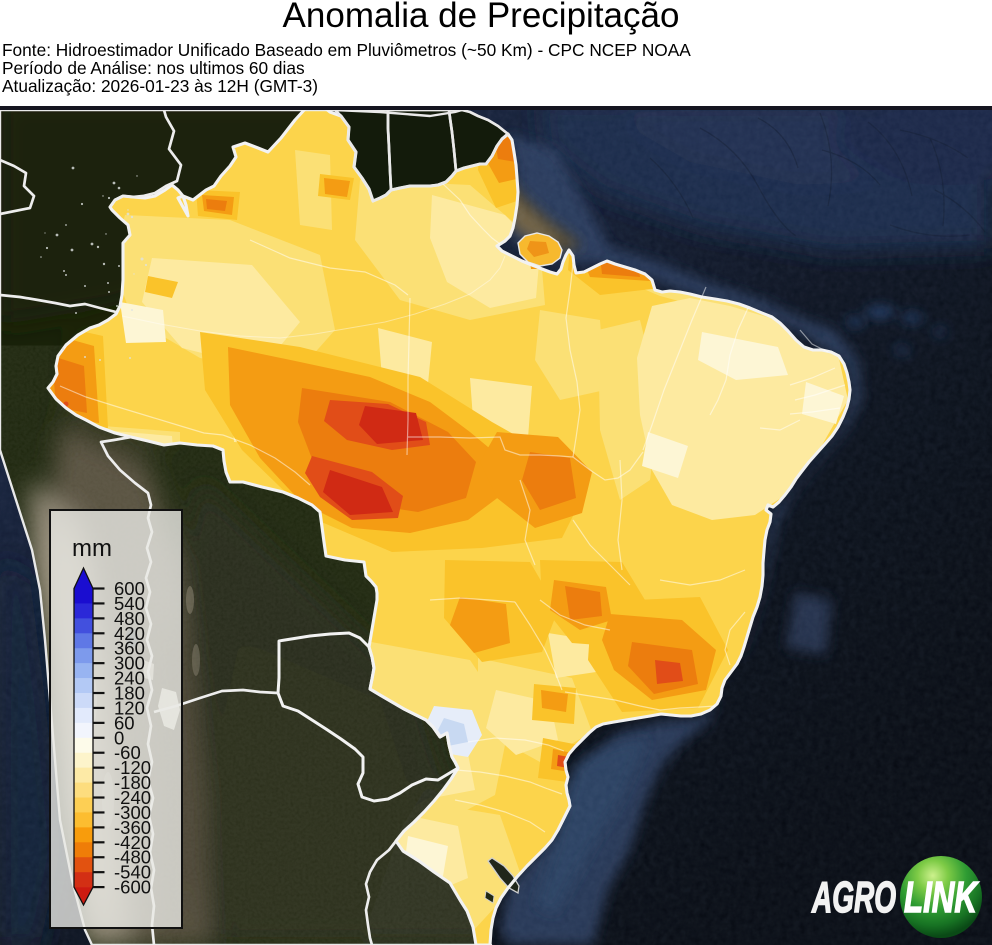 The width and height of the screenshot is (992, 945). Describe the element at coordinates (941, 897) in the screenshot. I see `svg-text: LINK` at that location.